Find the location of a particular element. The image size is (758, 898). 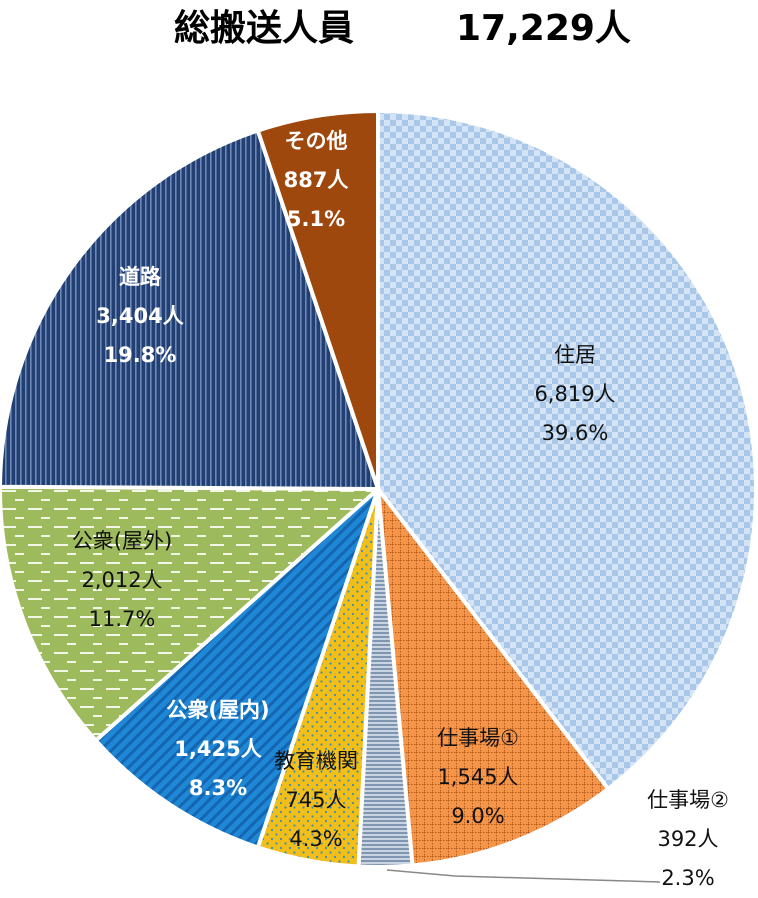

slice-label-8-name: その他 is located at coordinates (316, 141).